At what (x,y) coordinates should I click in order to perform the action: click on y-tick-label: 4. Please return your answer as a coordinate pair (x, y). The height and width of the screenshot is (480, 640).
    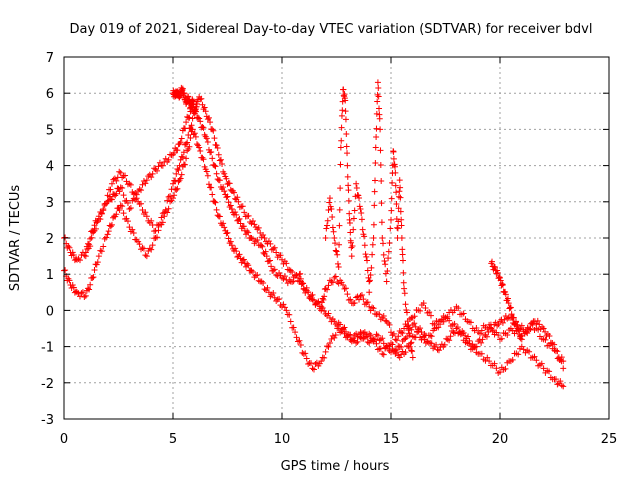
    Looking at the image, I should click on (50, 167).